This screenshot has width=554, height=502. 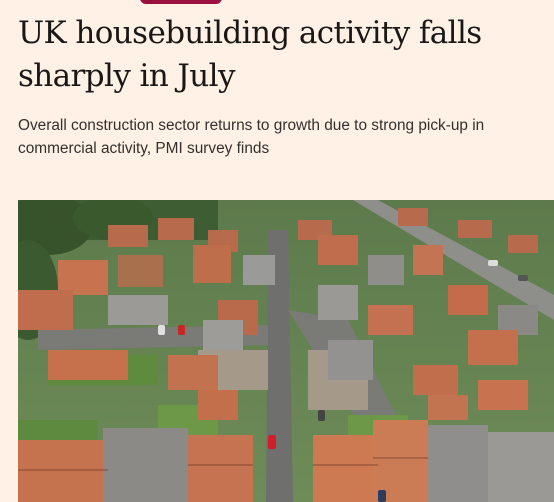 I want to click on section-tag, so click(x=181, y=2).